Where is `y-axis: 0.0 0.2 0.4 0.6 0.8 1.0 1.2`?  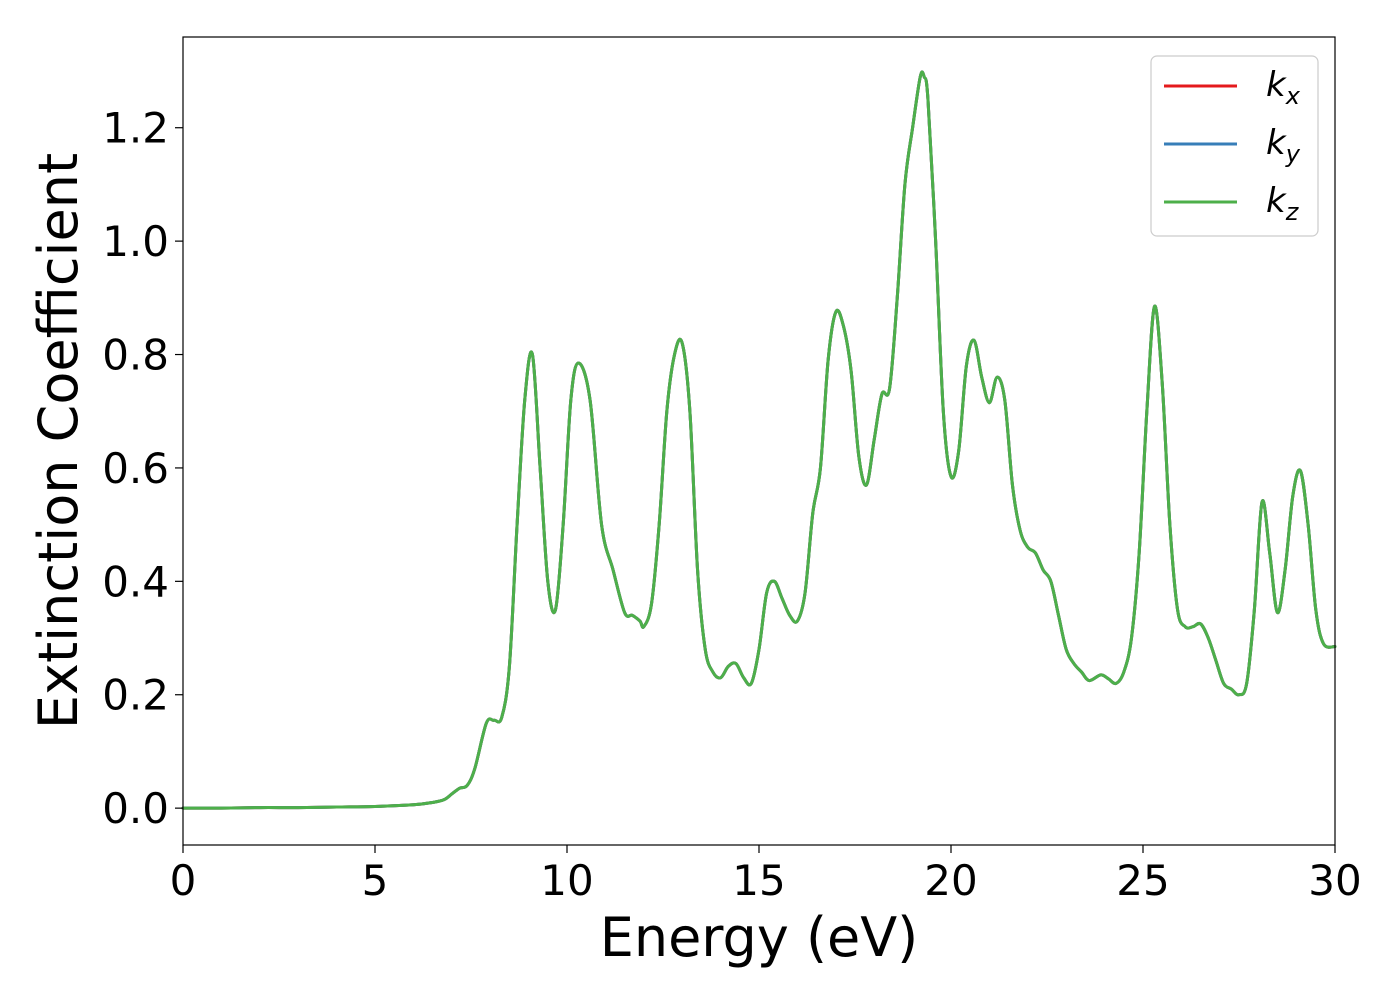
y-axis: 0.0 0.2 0.4 0.6 0.8 1.0 1.2 is located at coordinates (142, 468).